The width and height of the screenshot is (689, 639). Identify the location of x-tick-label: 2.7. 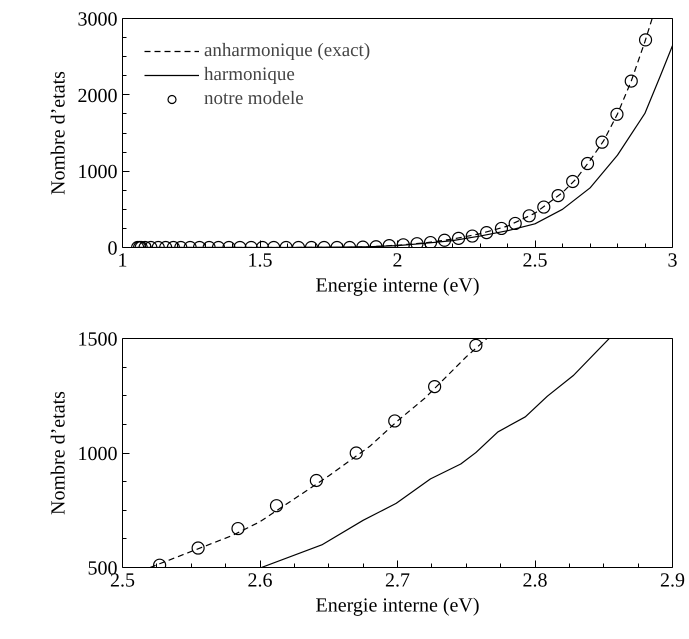
(397, 581).